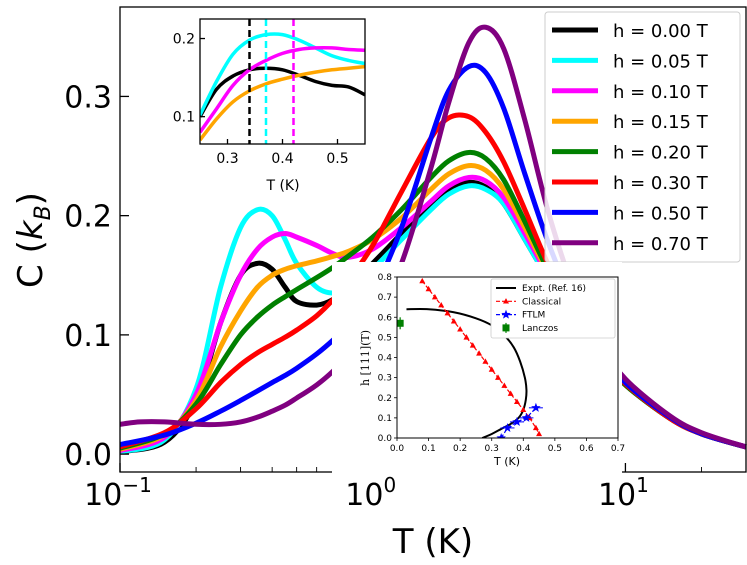 The image size is (747, 565). I want to click on phase-y-tick-label: 0.7, so click(385, 298).